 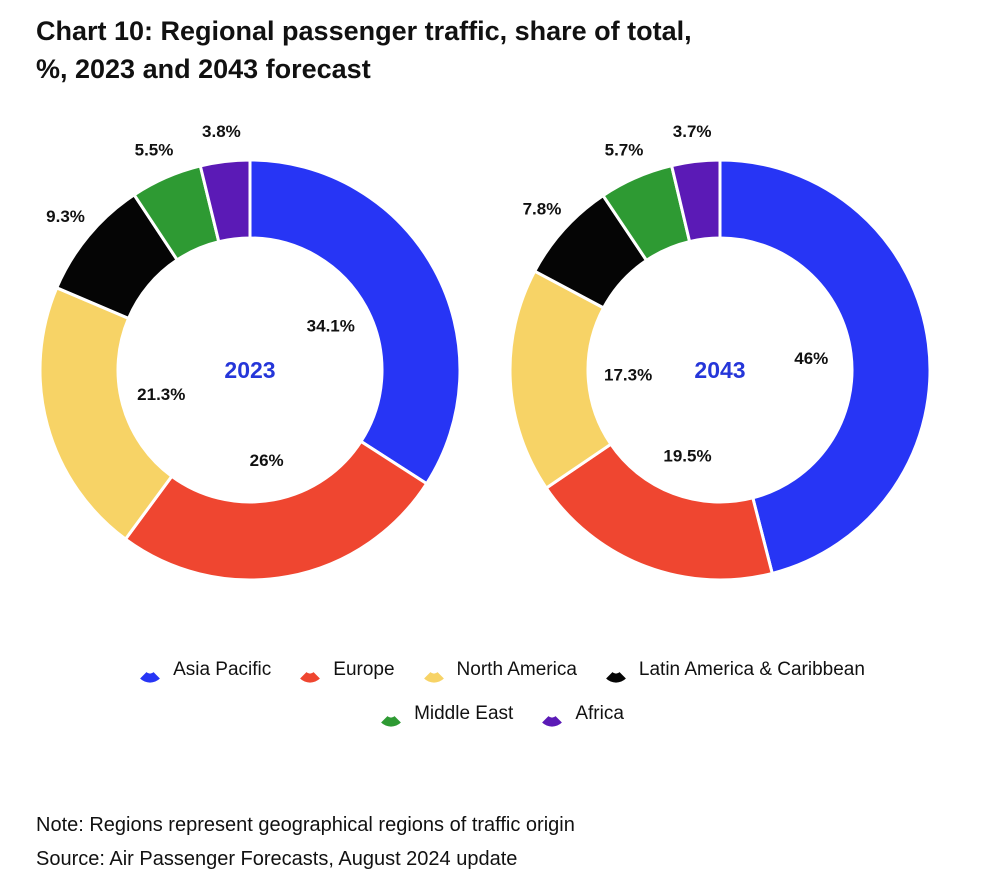 I want to click on slice-label-asia-pacific-2043: 46%, so click(x=811, y=358).